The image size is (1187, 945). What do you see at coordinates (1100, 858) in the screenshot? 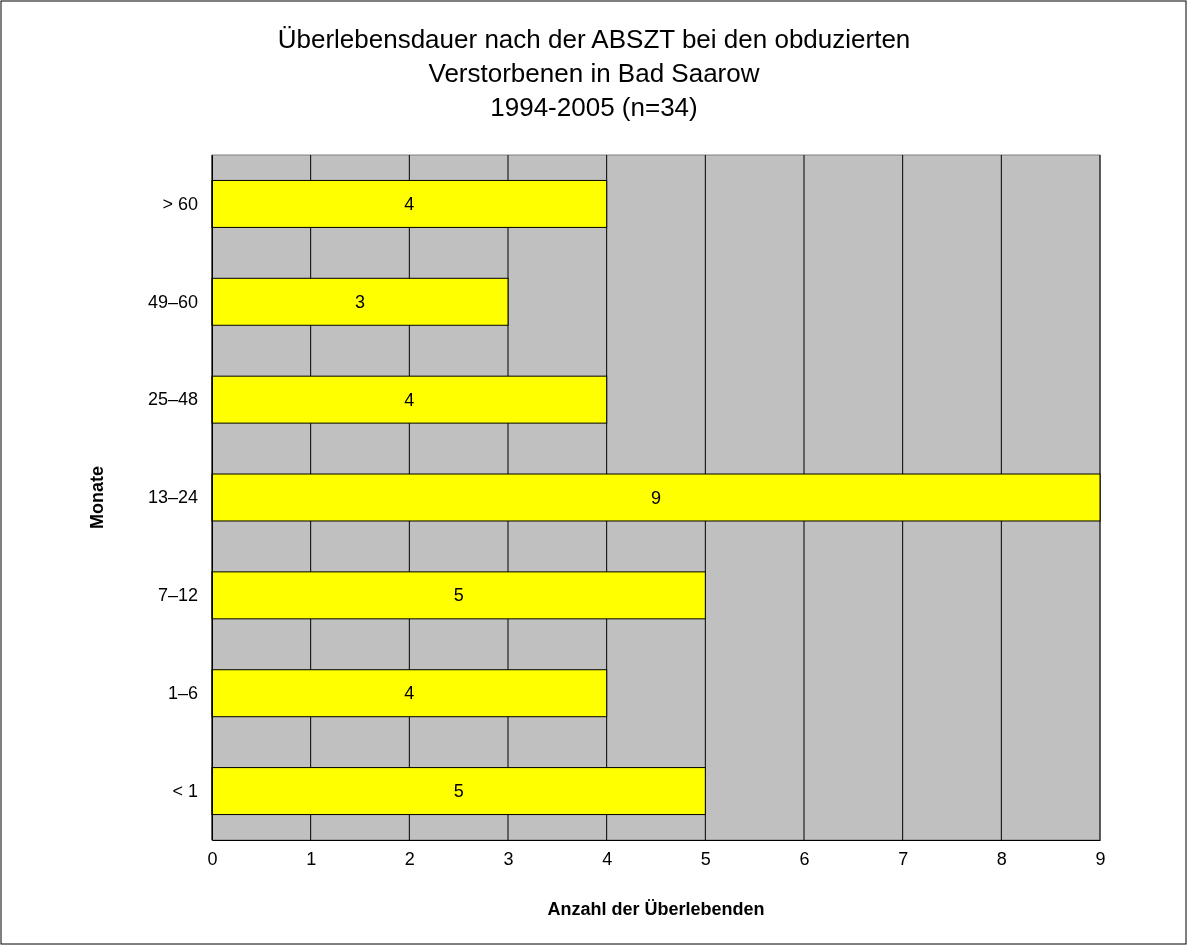
I see `x-tick-label: 9` at bounding box center [1100, 858].